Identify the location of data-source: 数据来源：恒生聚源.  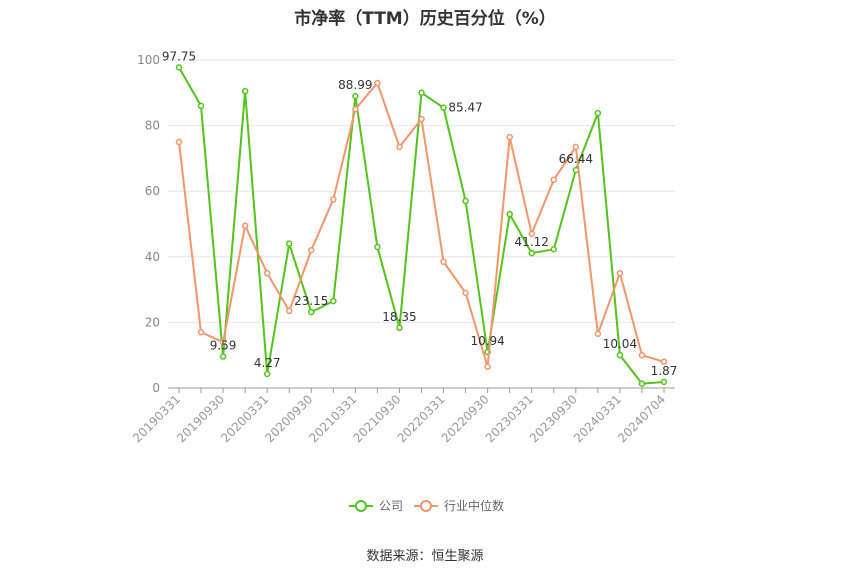
(425, 556).